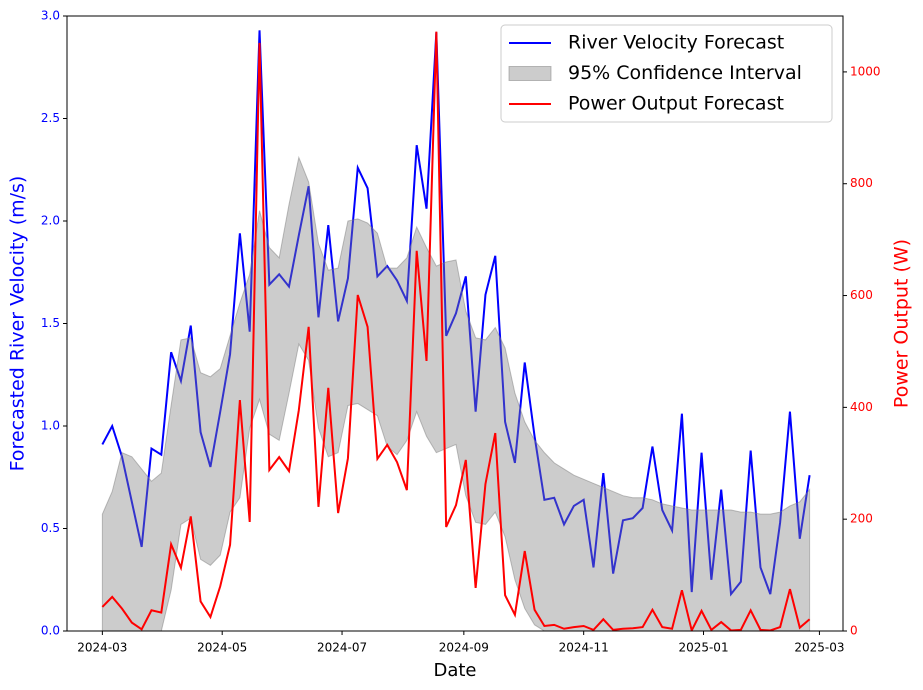  Describe the element at coordinates (819, 648) in the screenshot. I see `x-tick-label: 2025-03` at that location.